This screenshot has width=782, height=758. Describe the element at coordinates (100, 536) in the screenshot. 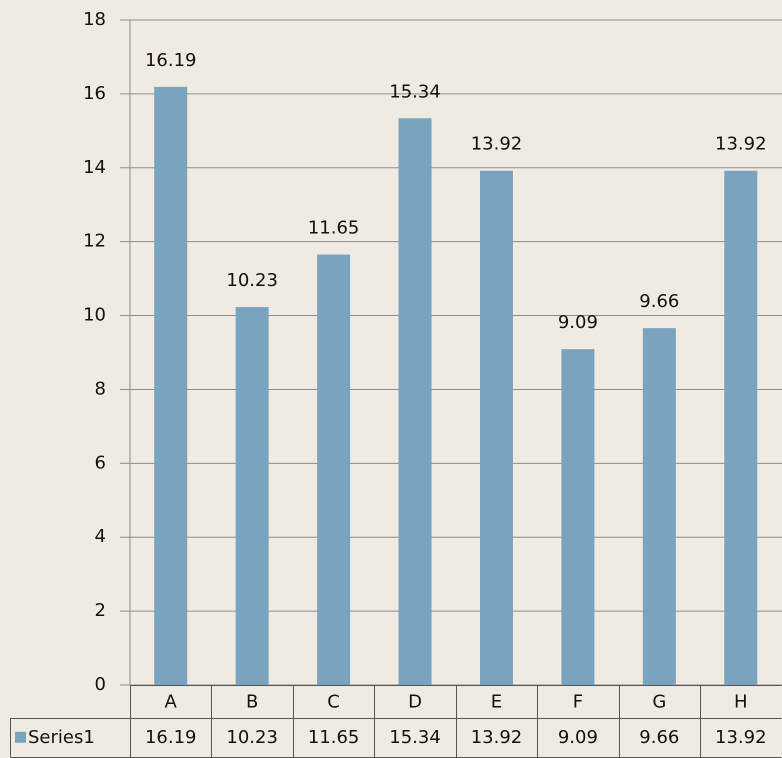

I see `y-tick-label: 4` at that location.